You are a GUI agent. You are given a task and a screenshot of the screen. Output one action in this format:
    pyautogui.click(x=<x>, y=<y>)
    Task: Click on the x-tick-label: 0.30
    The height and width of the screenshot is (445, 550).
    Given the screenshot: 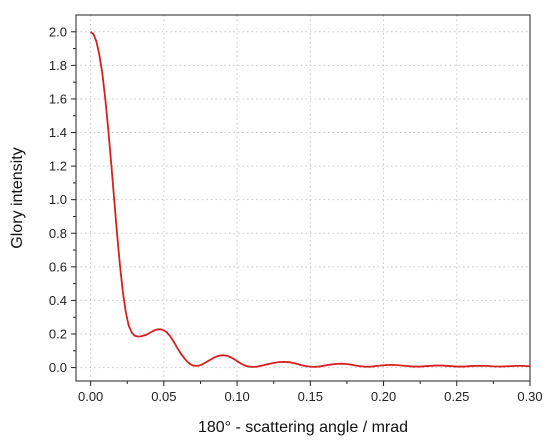 What is the action you would take?
    pyautogui.click(x=529, y=396)
    